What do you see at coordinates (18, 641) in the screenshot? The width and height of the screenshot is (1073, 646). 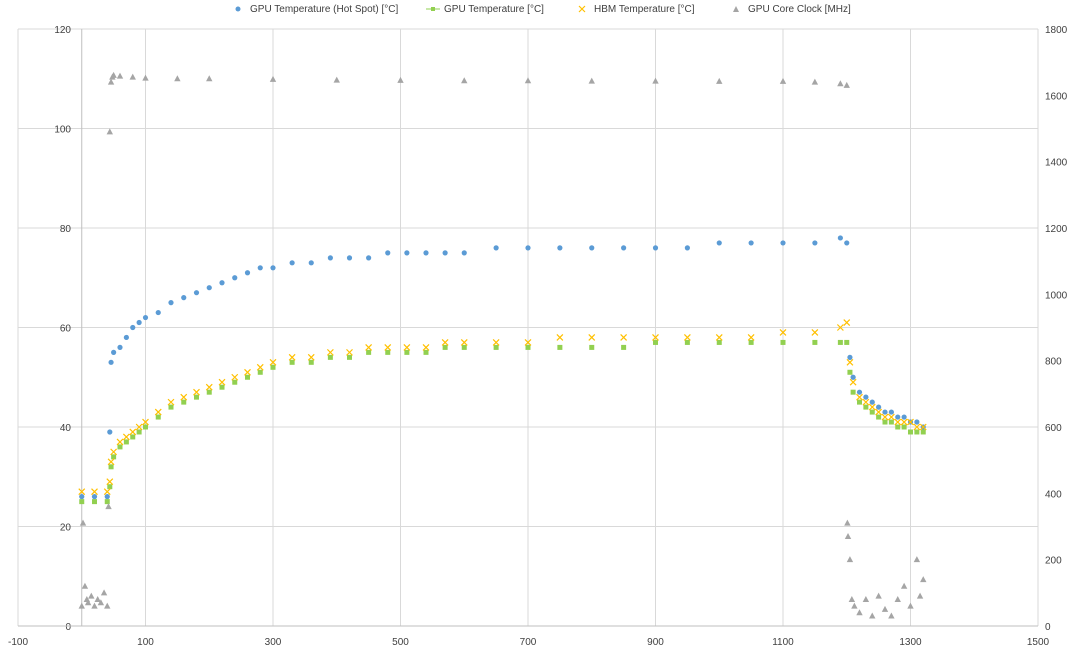 I see `x-tick-label: -100` at bounding box center [18, 641].